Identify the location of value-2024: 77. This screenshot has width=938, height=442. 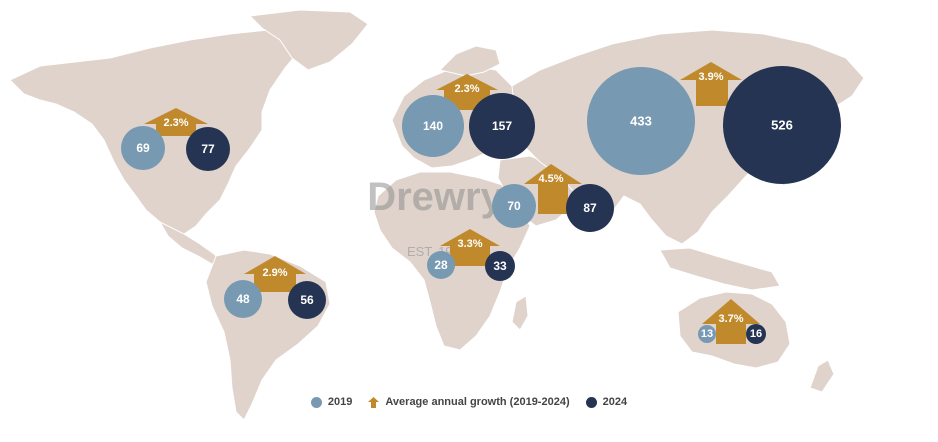
(208, 149).